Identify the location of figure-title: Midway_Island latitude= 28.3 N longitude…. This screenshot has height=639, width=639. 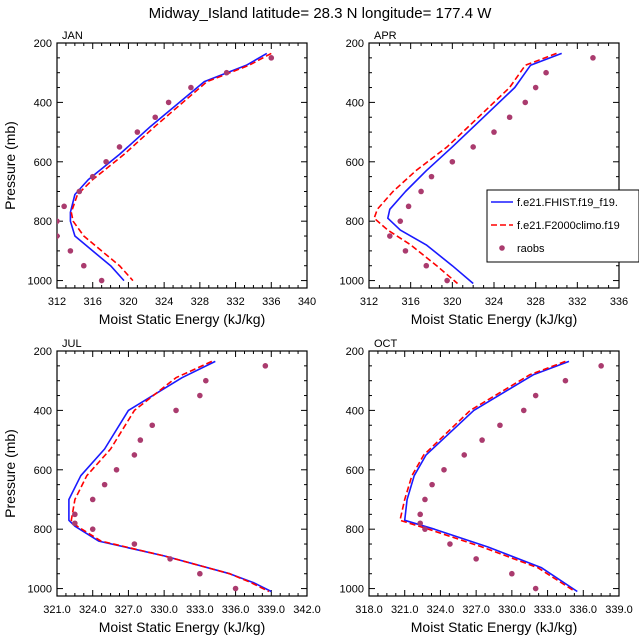
(321, 13).